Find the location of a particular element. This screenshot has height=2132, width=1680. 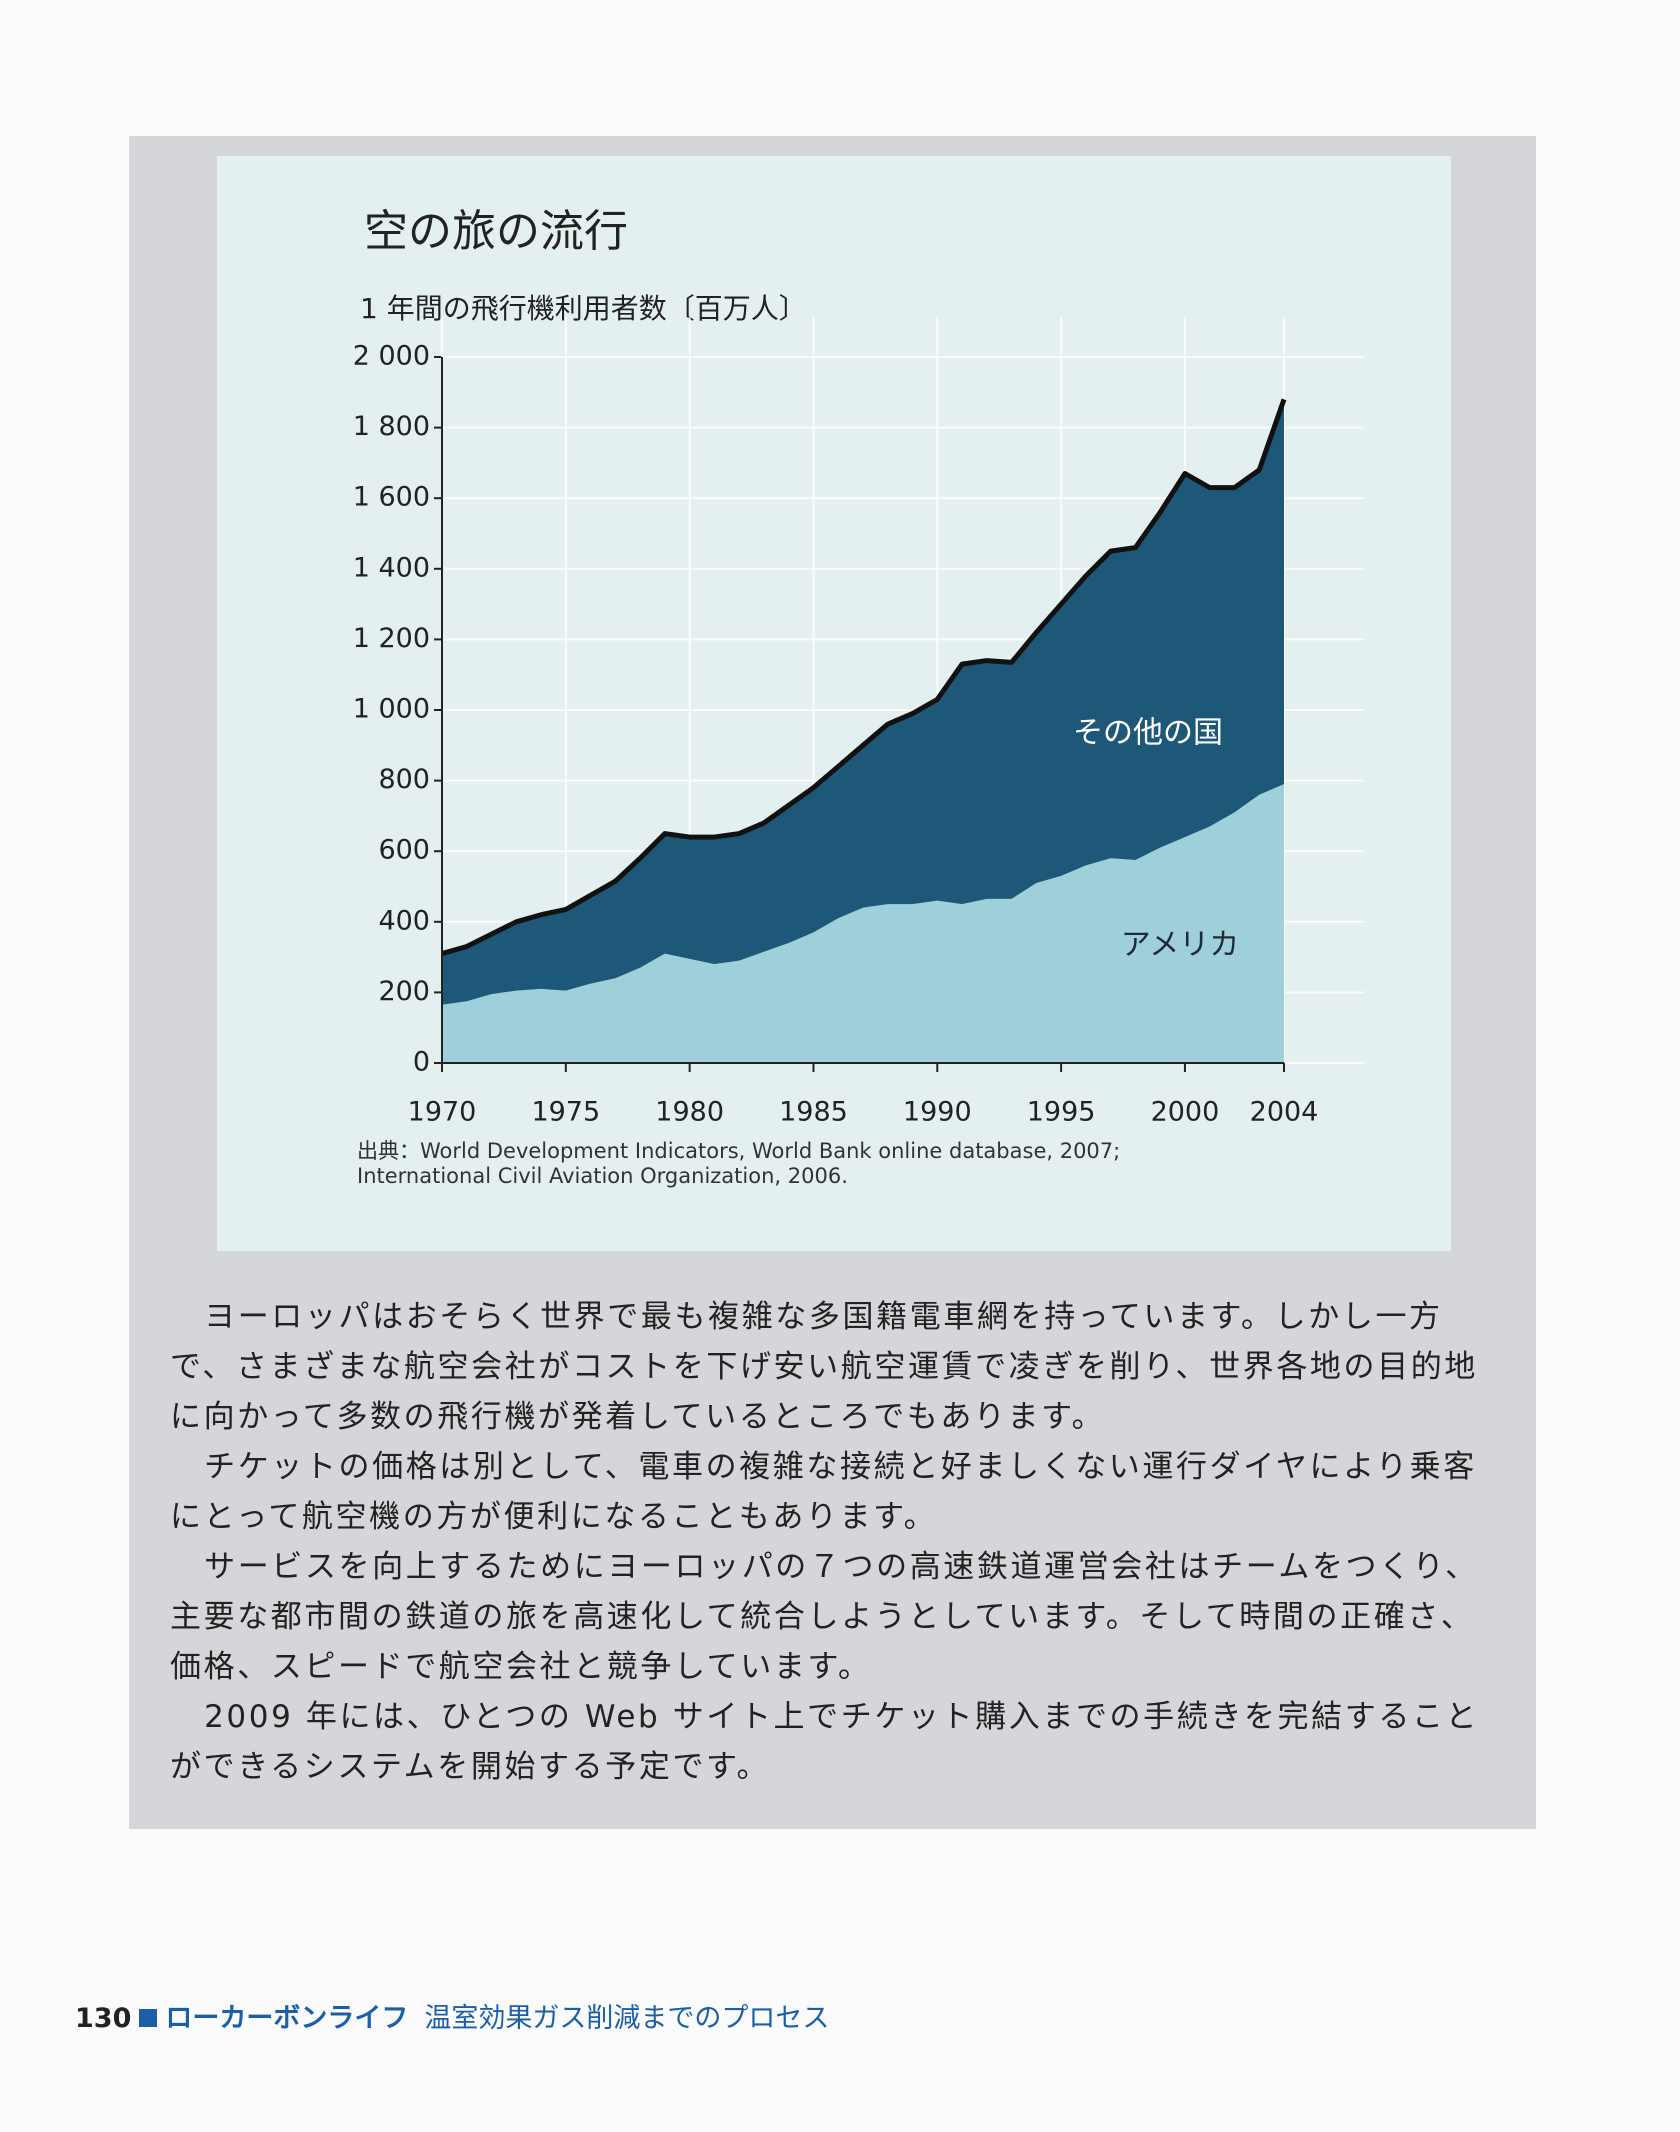

x-tick-label: 2004 is located at coordinates (1284, 1112).